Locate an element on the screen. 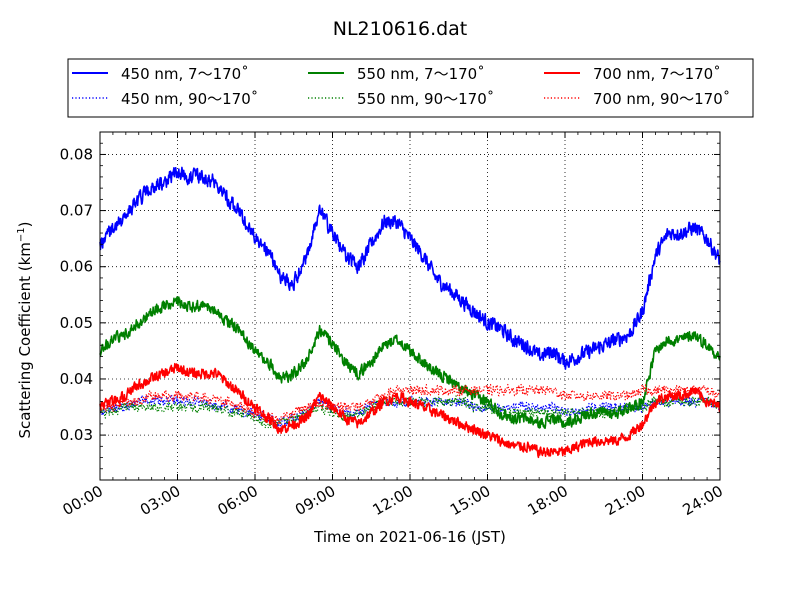  y-tick-label: 0.07 is located at coordinates (76, 211).